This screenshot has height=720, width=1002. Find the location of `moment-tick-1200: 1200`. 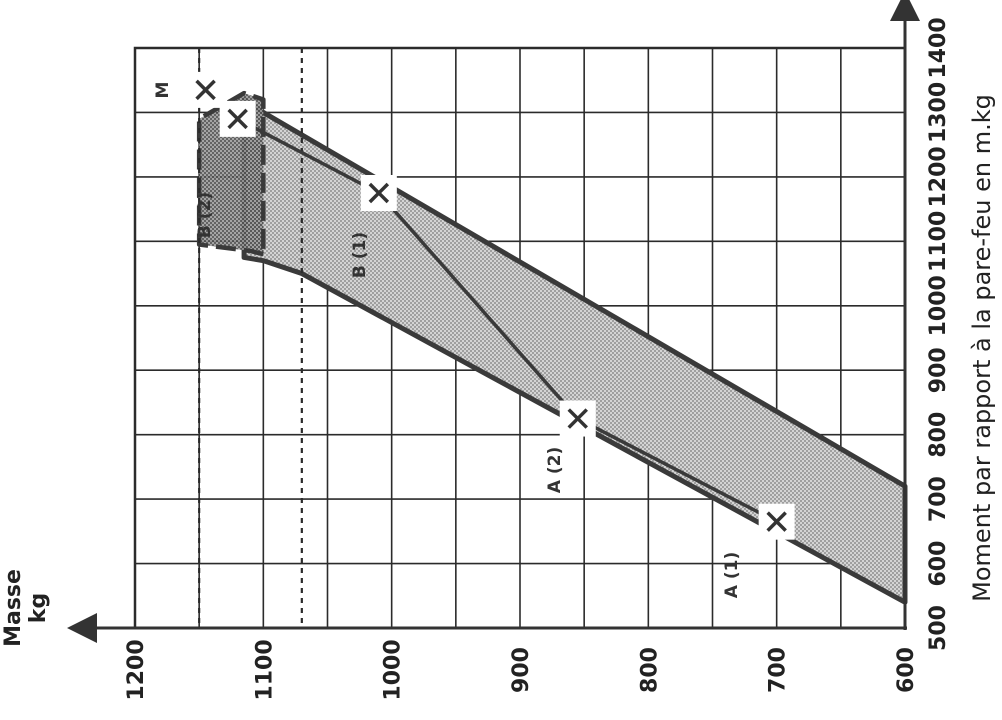

moment-tick-1200: 1200 is located at coordinates (938, 176).